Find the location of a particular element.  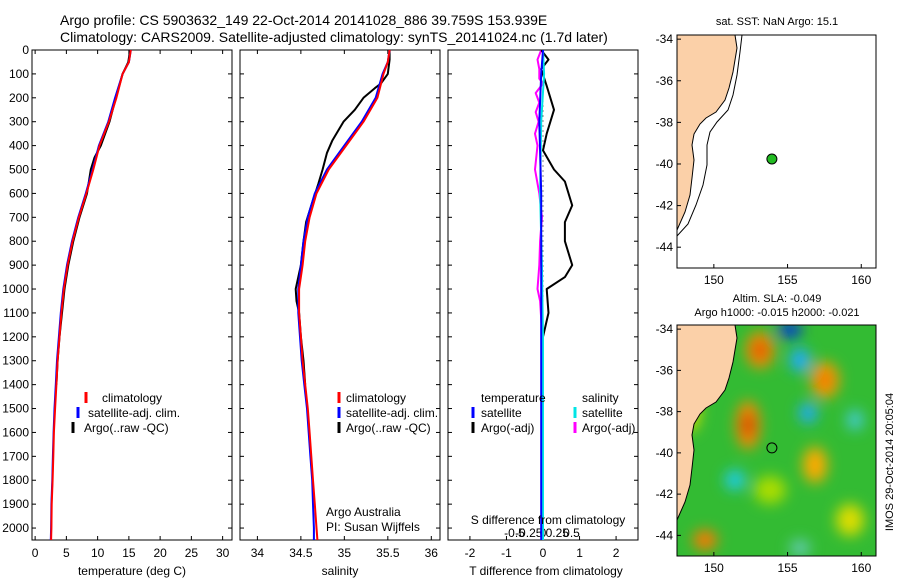

s-argo-difference-line is located at coordinates (539, 217).